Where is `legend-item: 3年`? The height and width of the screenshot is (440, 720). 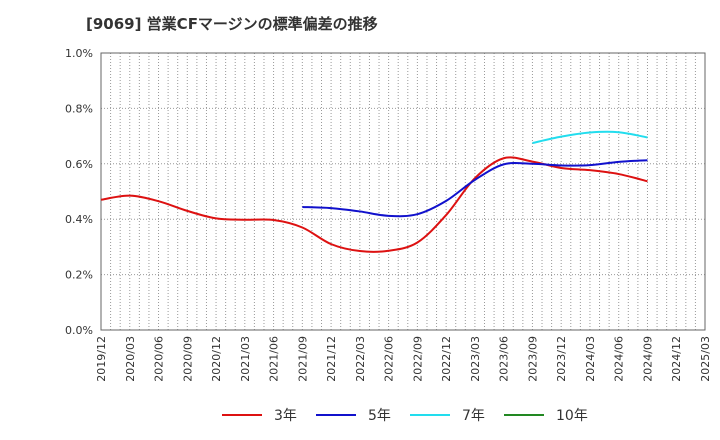 legend-item: 3年 is located at coordinates (259, 415).